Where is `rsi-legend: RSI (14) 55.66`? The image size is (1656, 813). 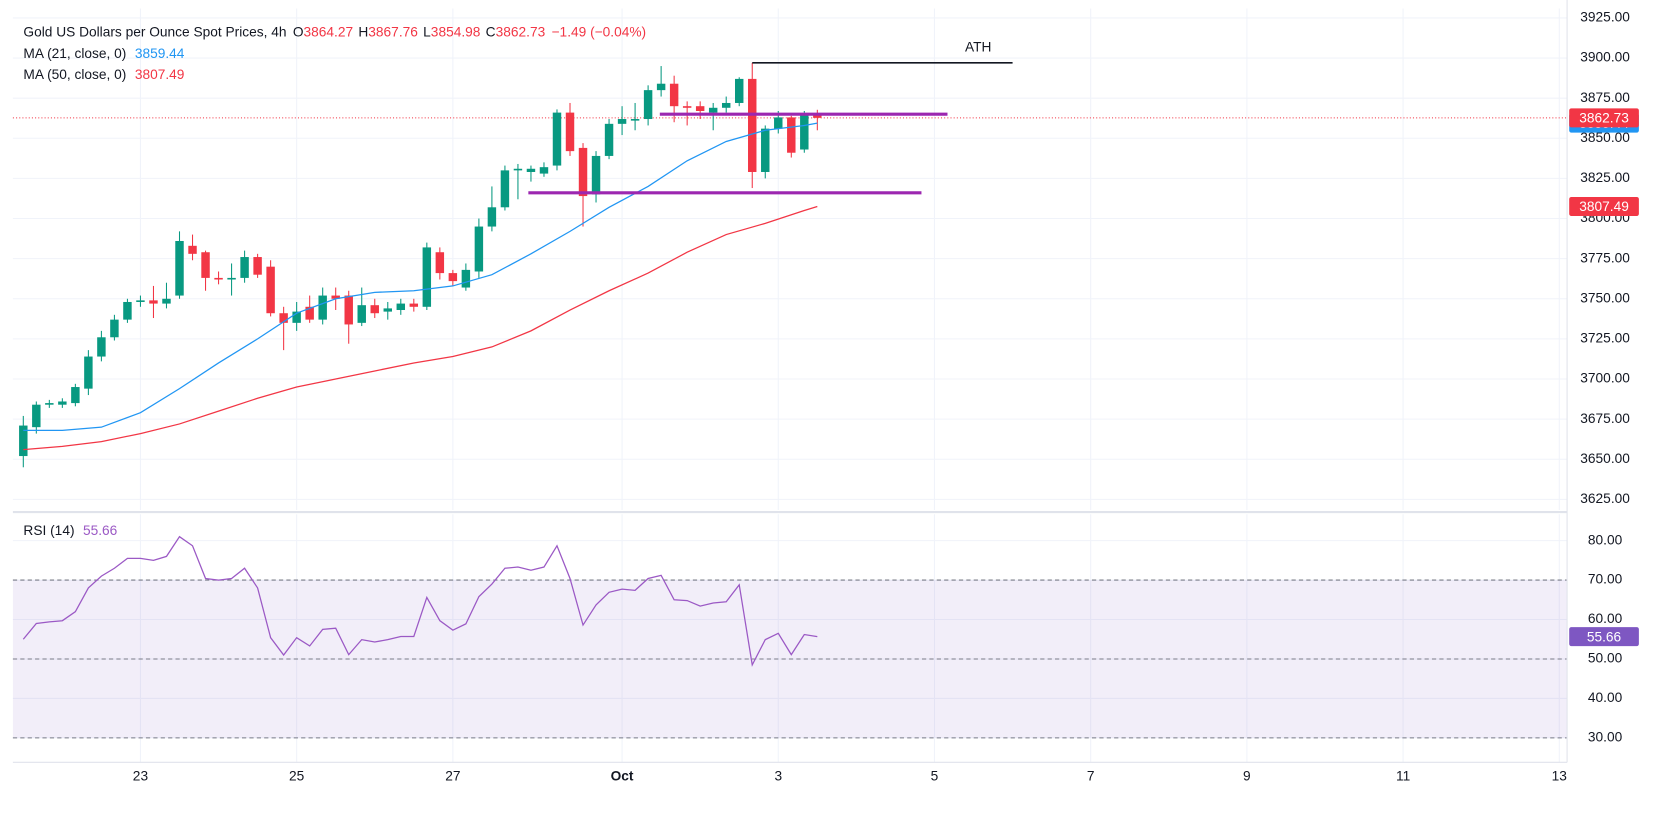
rsi-legend: RSI (14) 55.66 is located at coordinates (70, 530).